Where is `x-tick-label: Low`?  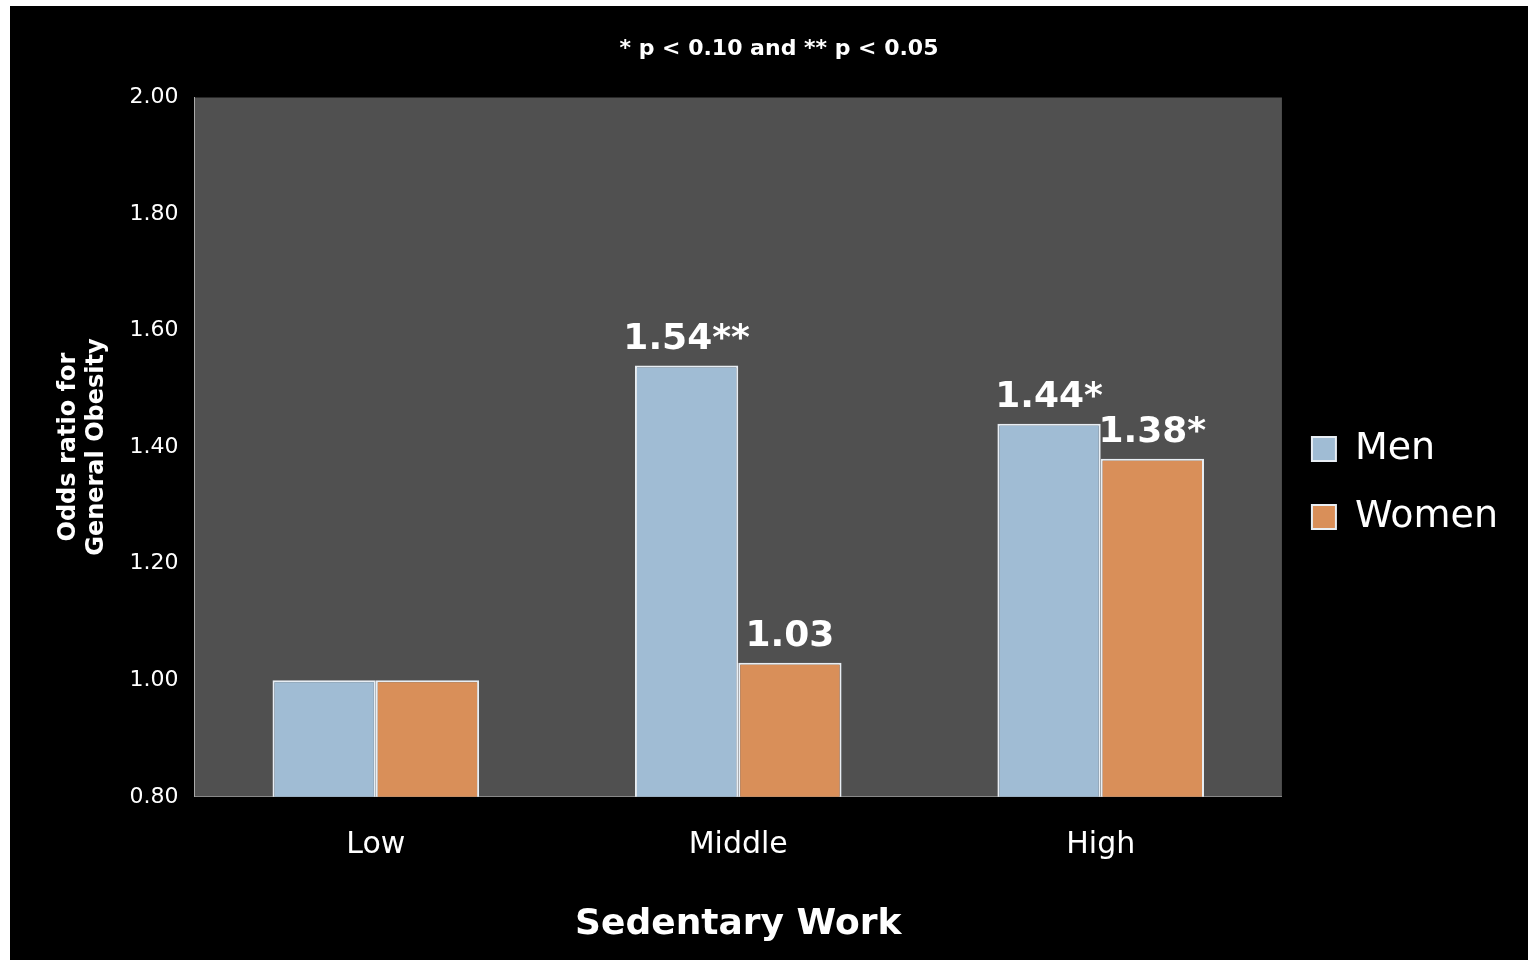
x-tick-label: Low is located at coordinates (376, 842).